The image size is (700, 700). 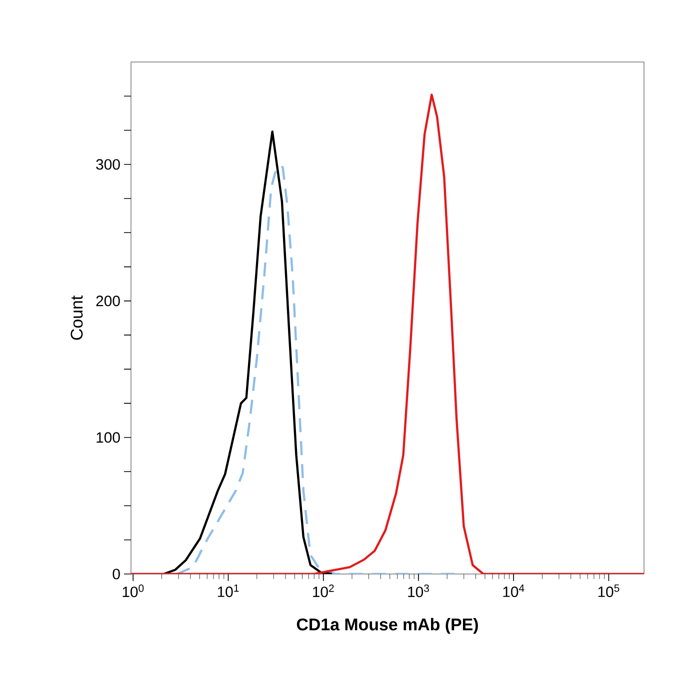 I want to click on x-tick-label: 10$^{1}$, so click(x=228, y=591).